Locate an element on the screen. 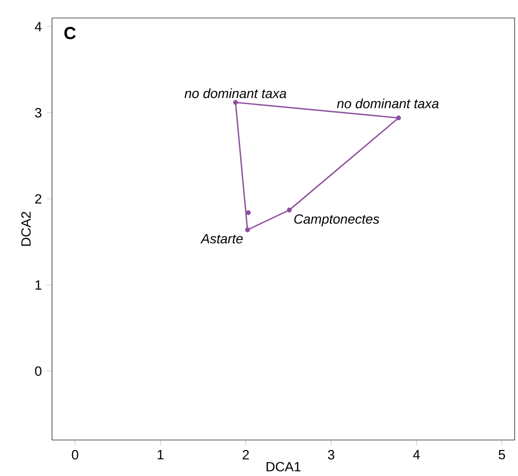  x-tick-label: 0 is located at coordinates (75, 455).